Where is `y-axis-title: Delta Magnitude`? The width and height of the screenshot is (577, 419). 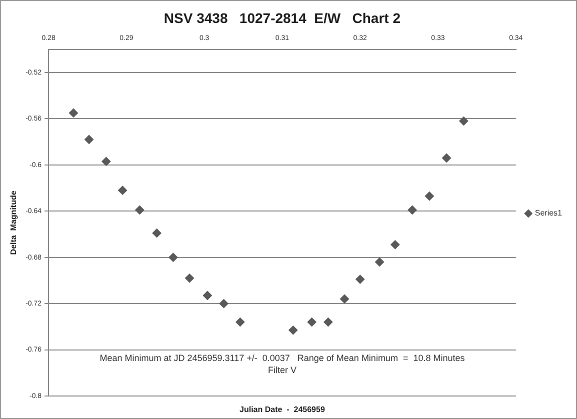 y-axis-title: Delta Magnitude is located at coordinates (13, 222).